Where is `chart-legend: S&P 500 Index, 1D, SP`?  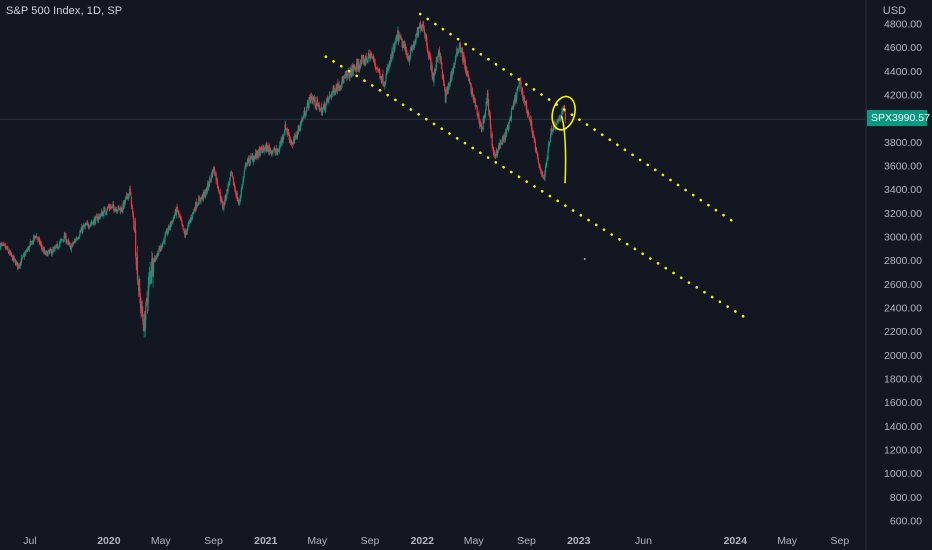 chart-legend: S&P 500 Index, 1D, SP is located at coordinates (64, 11).